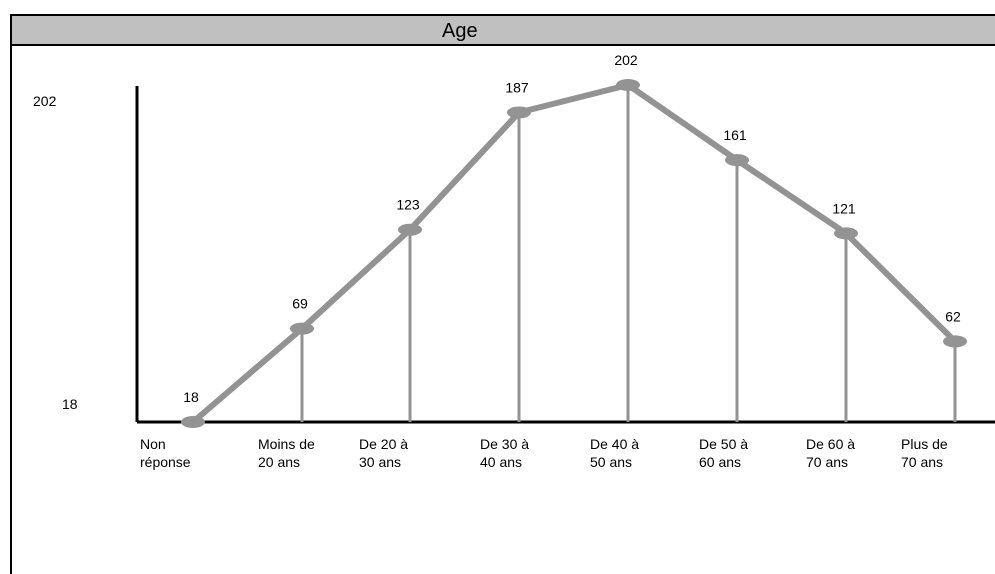  I want to click on x-category-label: De 30 à 40 ans, so click(504, 453).